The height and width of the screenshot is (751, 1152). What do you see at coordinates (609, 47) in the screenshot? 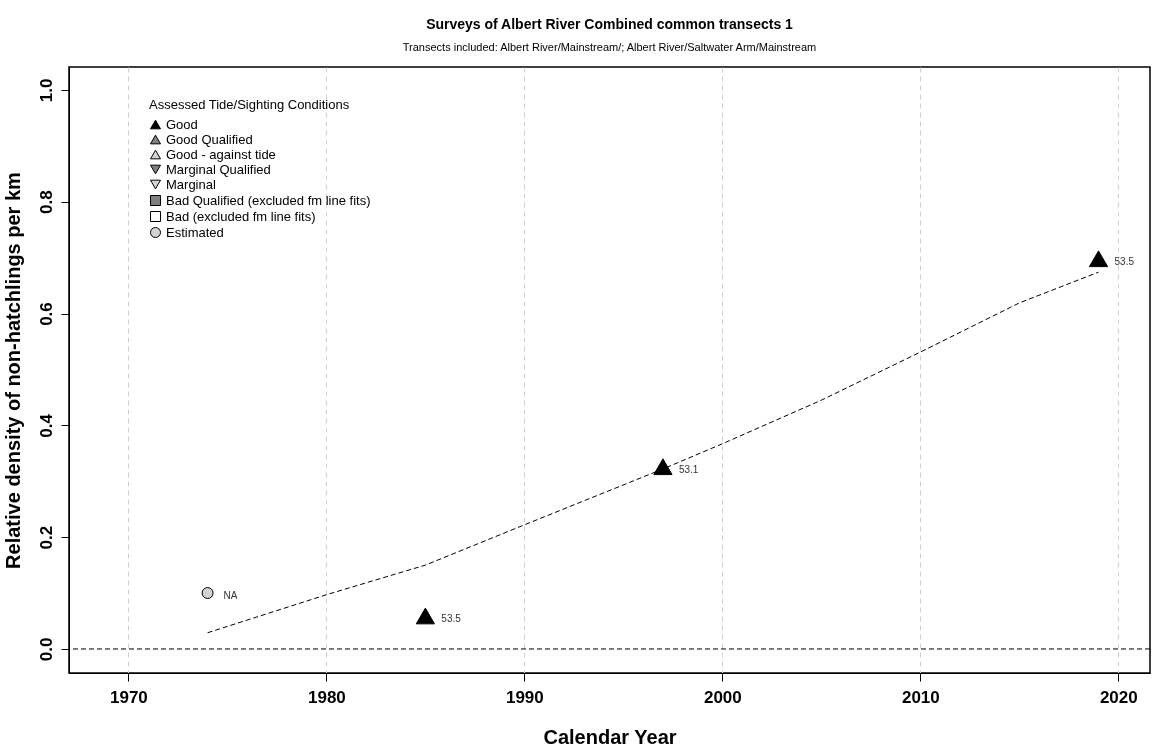
I see `chart-subtitle: Transects included: Albert River/Mainstream/; Albert River/Saltwater Arm/Mainstream` at bounding box center [609, 47].